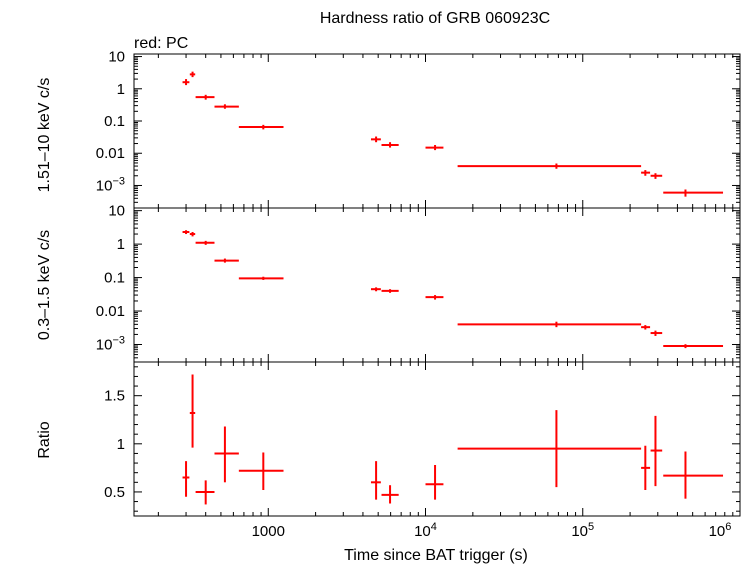  Describe the element at coordinates (268, 531) in the screenshot. I see `x-tick-label: 1000` at that location.